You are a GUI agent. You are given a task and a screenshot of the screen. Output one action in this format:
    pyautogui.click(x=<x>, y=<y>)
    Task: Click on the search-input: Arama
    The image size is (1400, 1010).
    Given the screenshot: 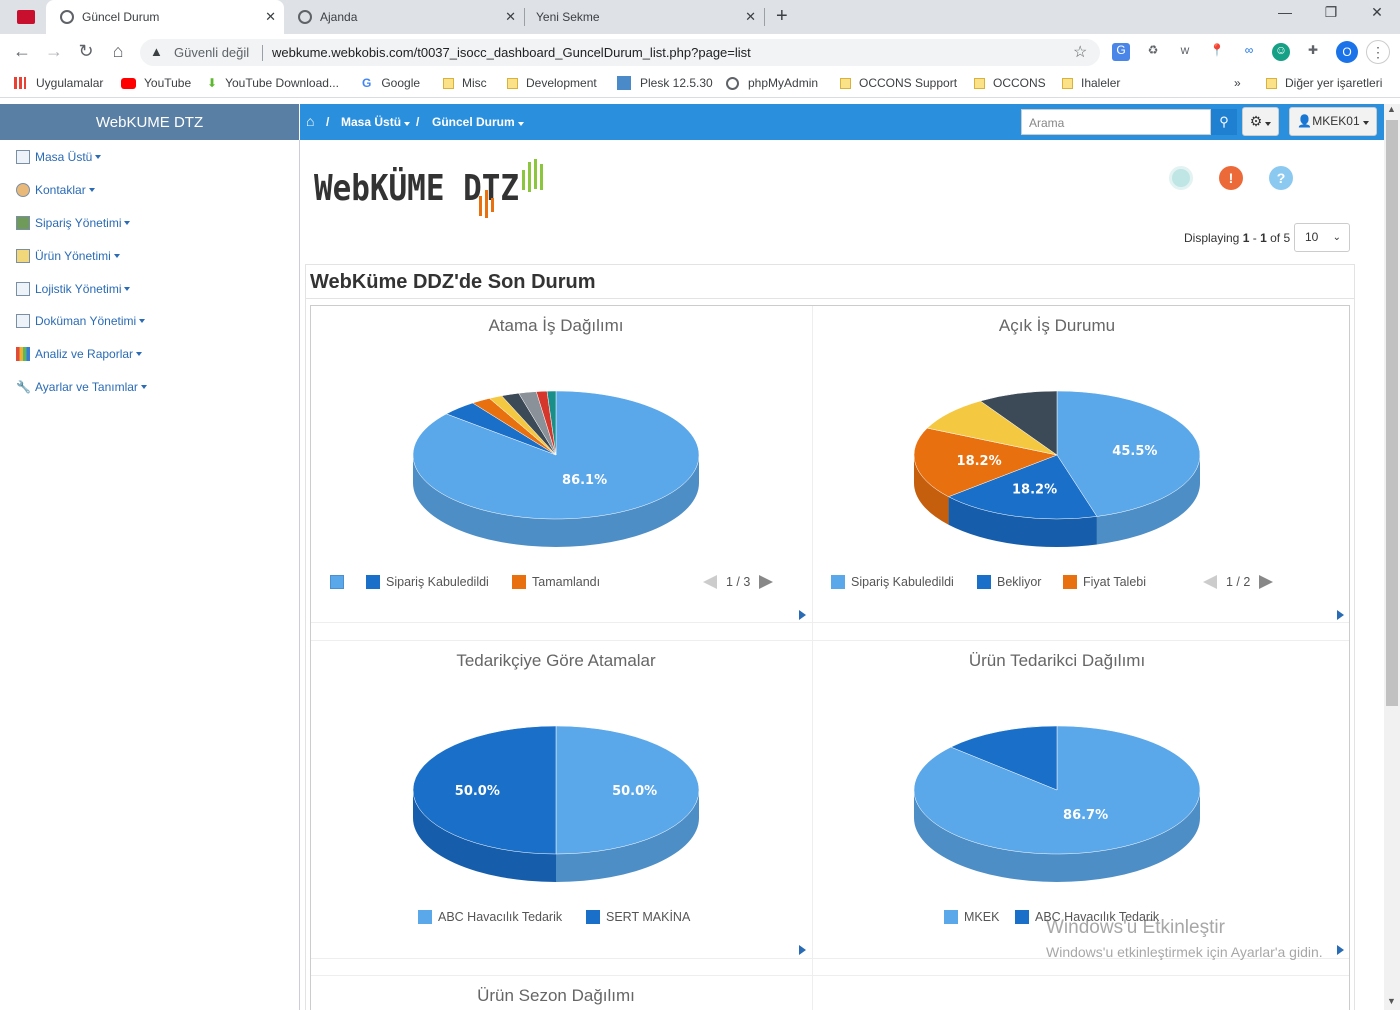 What is the action you would take?
    pyautogui.click(x=1116, y=122)
    